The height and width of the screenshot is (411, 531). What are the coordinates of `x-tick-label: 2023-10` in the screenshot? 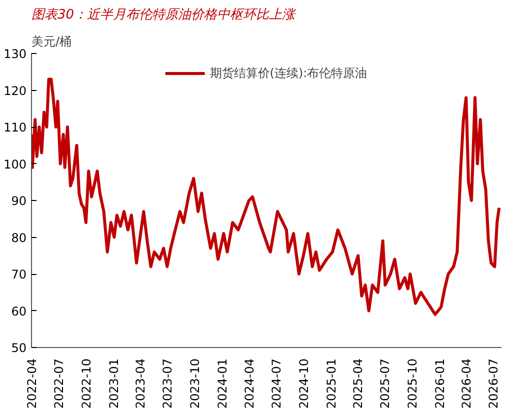 It's located at (195, 383).